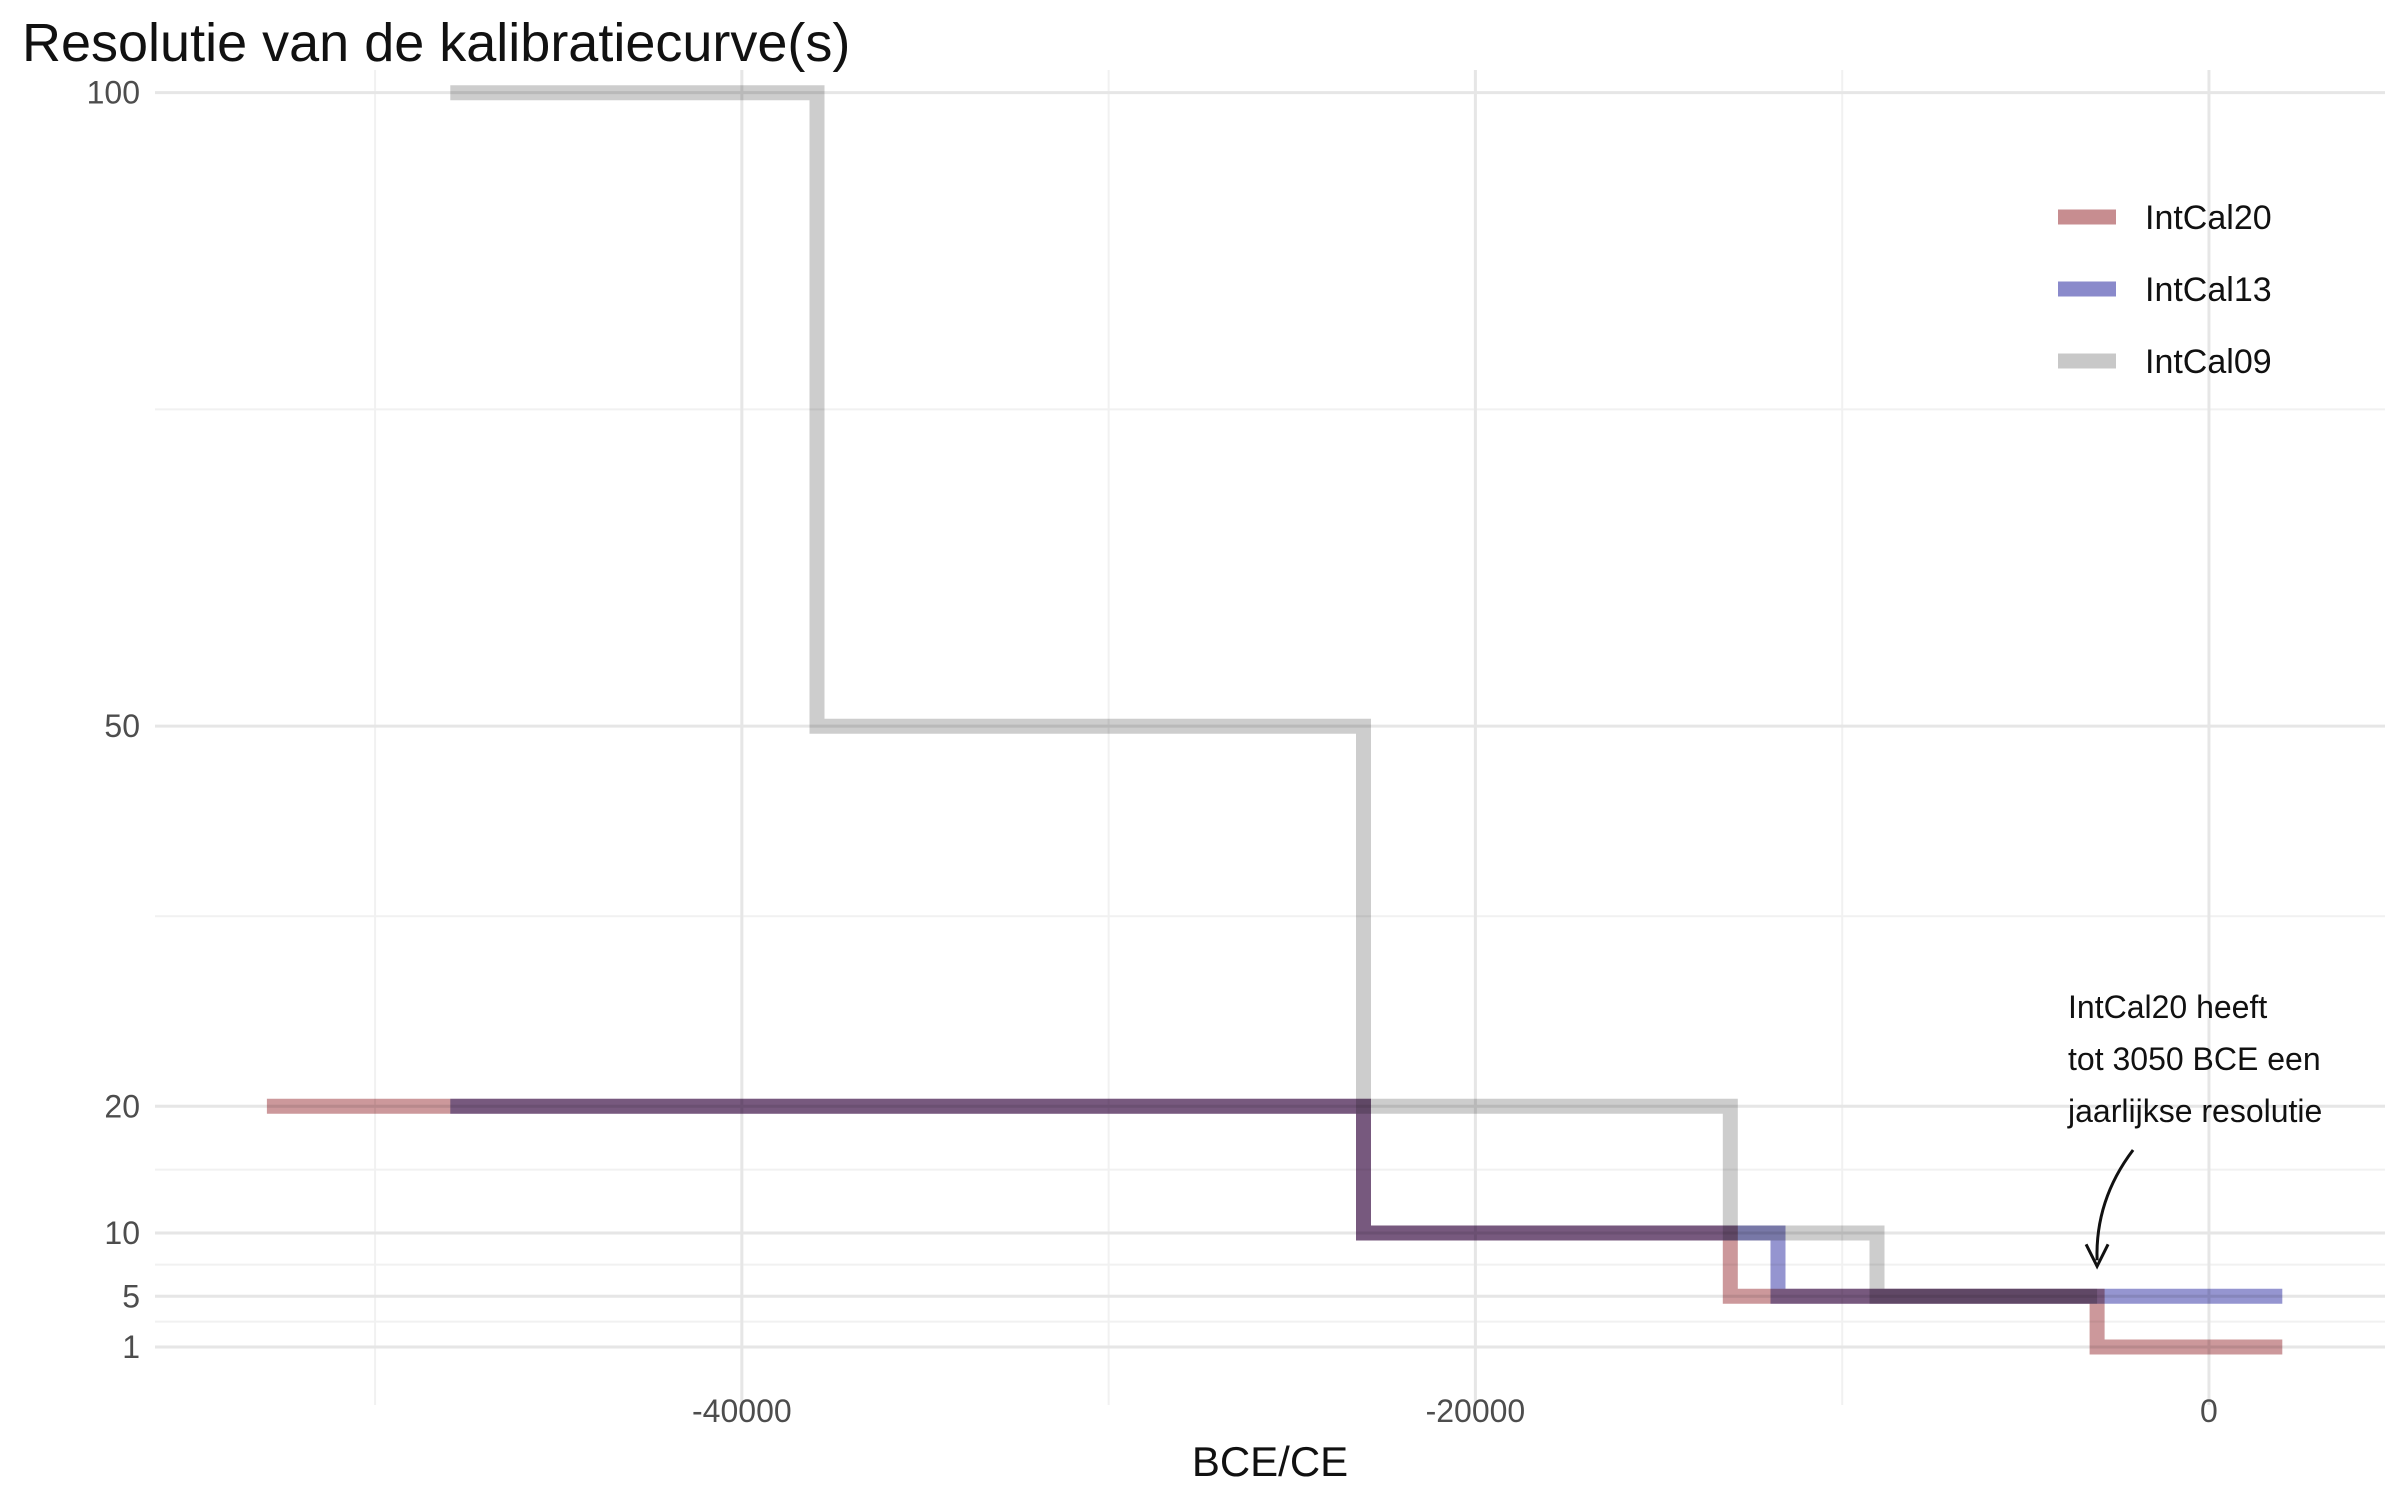 This screenshot has height=1500, width=2400. What do you see at coordinates (2194, 1111) in the screenshot?
I see `annotation-text-line: jaarlijkse resolutie` at bounding box center [2194, 1111].